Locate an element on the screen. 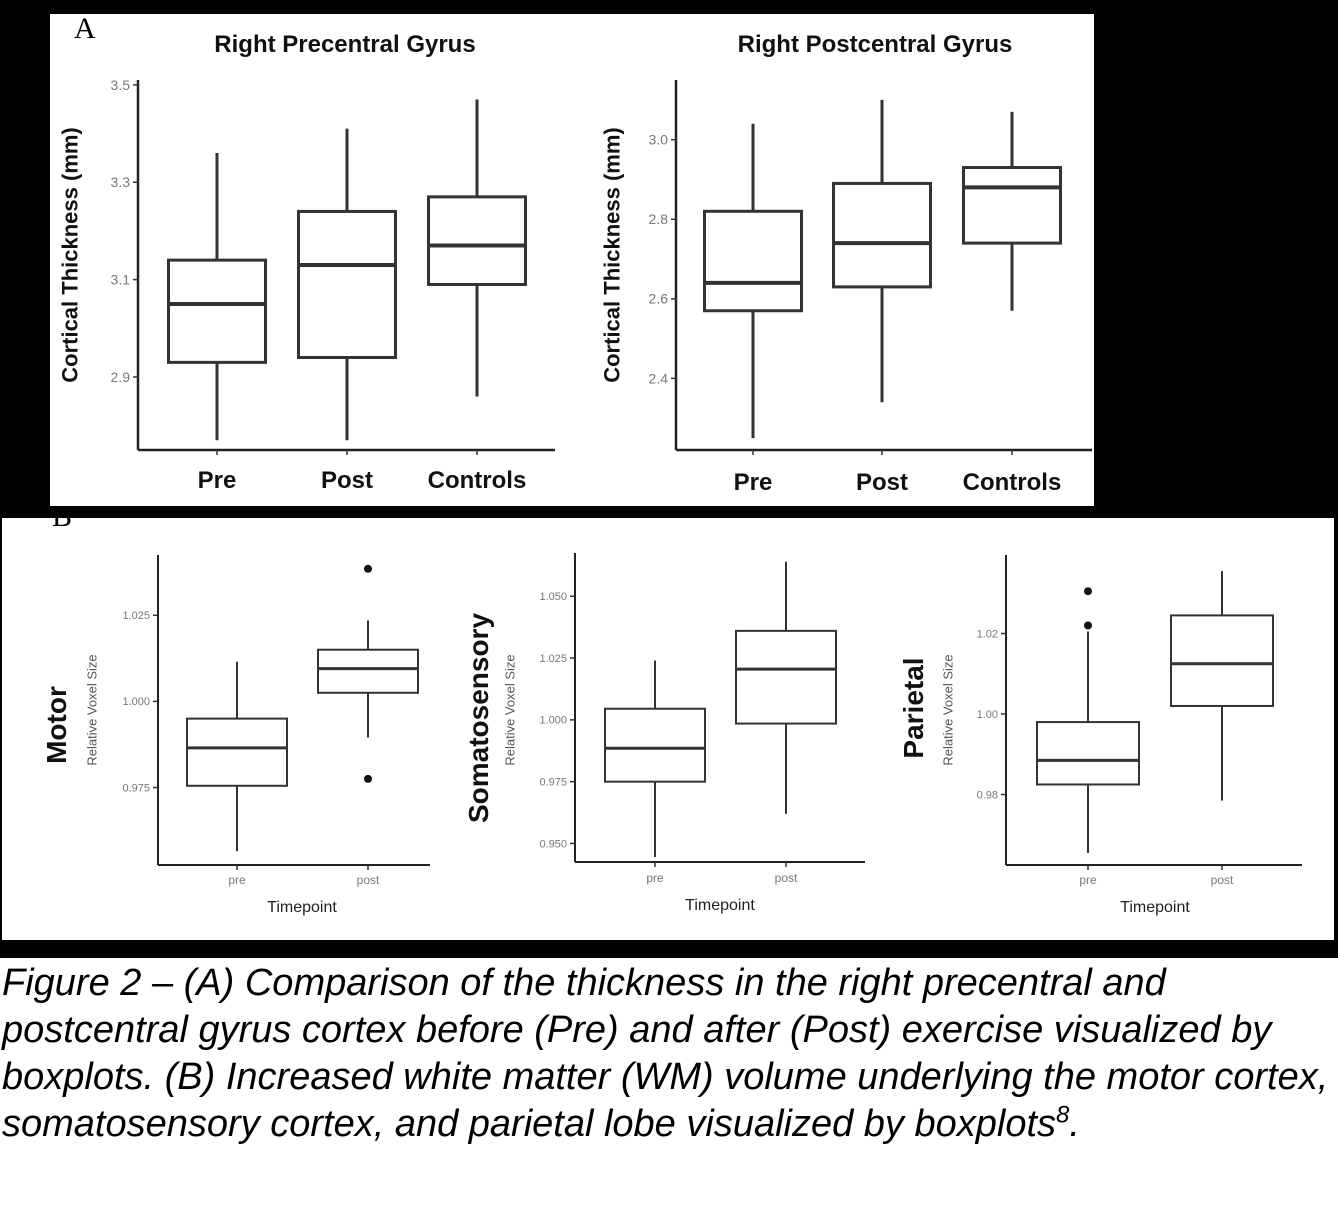 The width and height of the screenshot is (1338, 1222). y-tick-label: 2.9 is located at coordinates (121, 377).